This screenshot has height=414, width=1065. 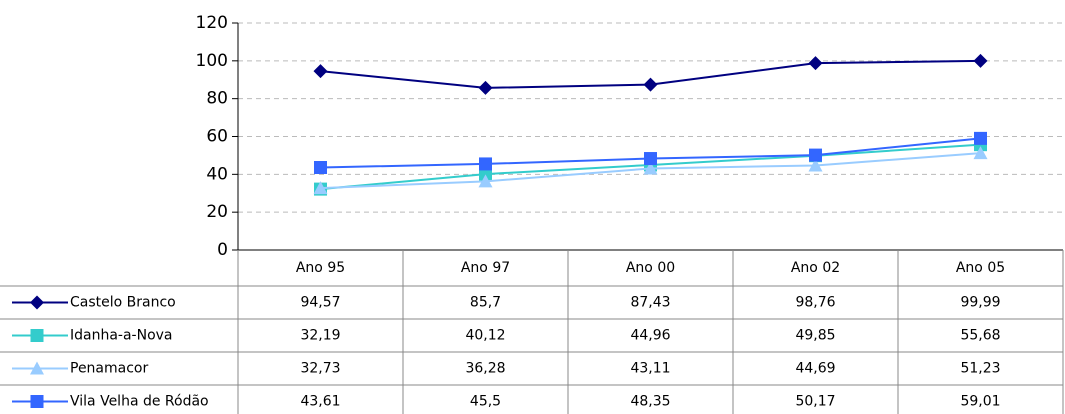 What do you see at coordinates (217, 137) in the screenshot?
I see `y-tick-label: 60` at bounding box center [217, 137].